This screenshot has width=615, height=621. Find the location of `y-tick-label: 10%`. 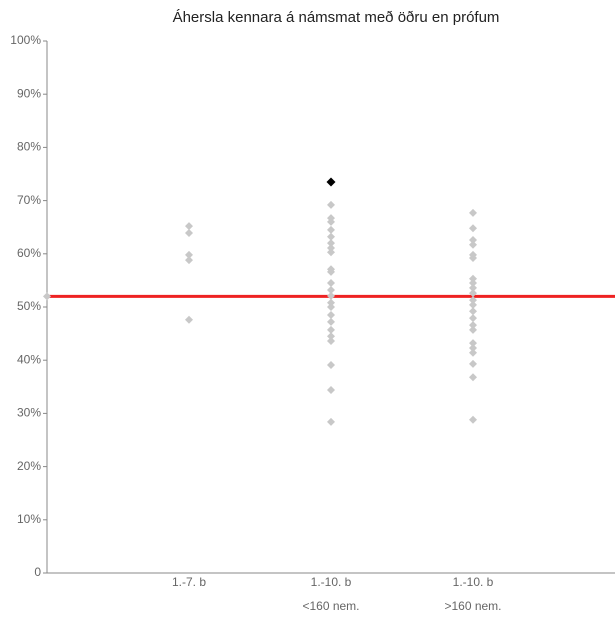

y-tick-label: 10% is located at coordinates (29, 519).